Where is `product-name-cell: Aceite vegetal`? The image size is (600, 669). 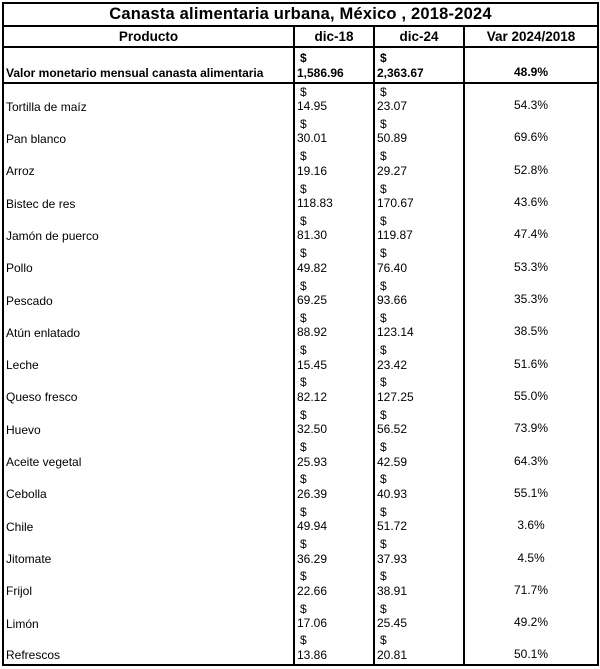 product-name-cell: Aceite vegetal is located at coordinates (44, 462).